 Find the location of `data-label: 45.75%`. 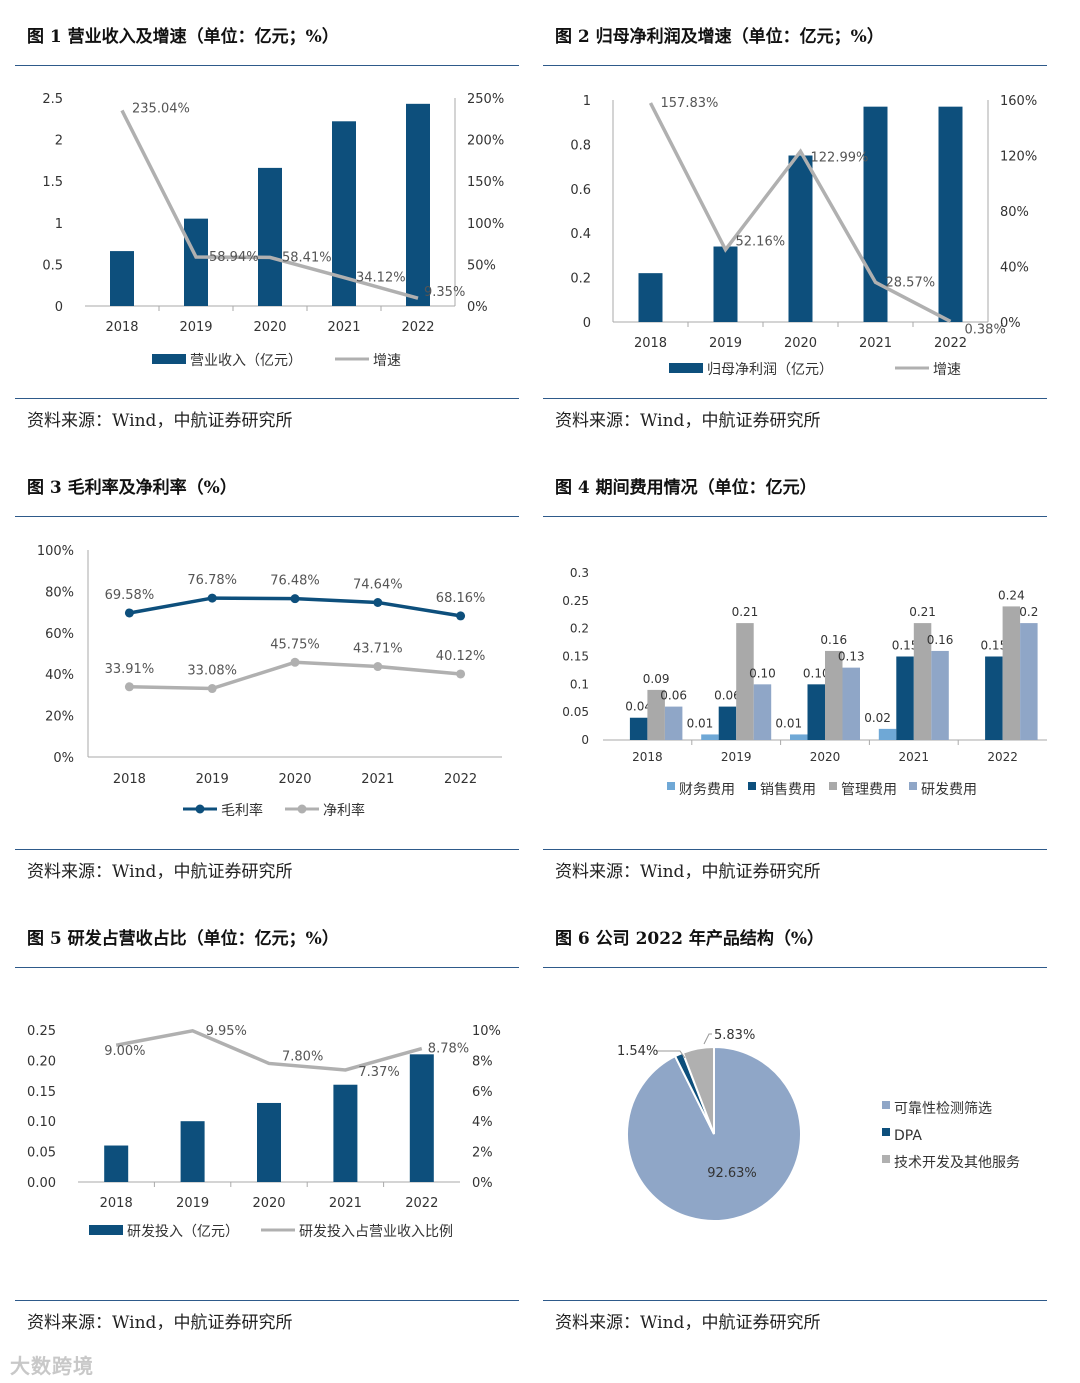

data-label: 45.75% is located at coordinates (295, 644).